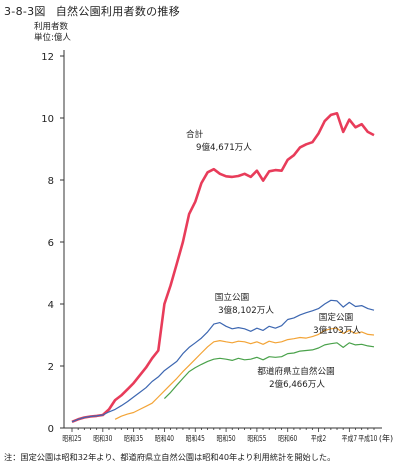 This screenshot has width=400, height=467. Describe the element at coordinates (51, 27) in the screenshot. I see `y-unit-line-1: 利用者数` at that location.